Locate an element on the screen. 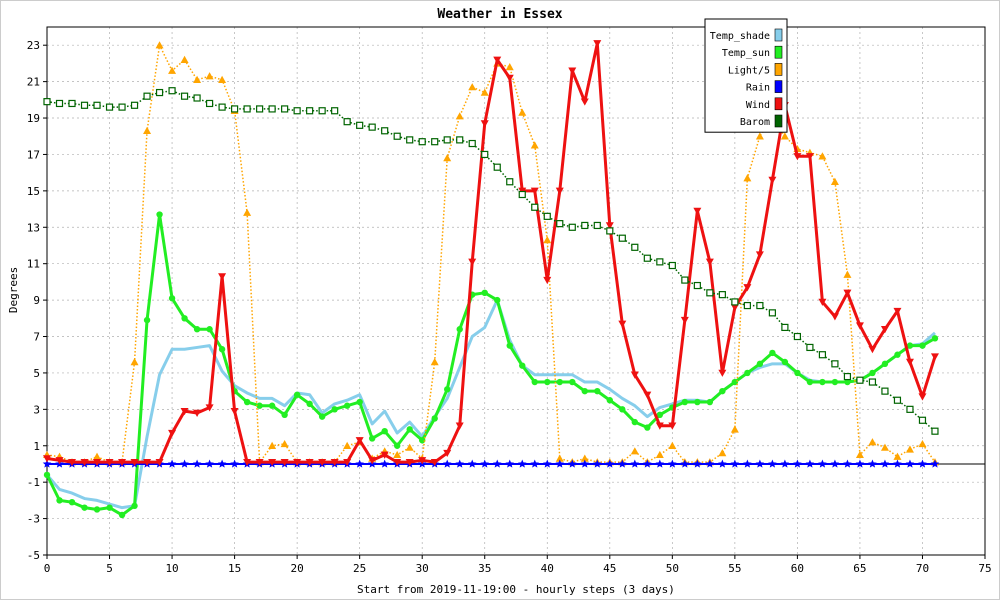 This screenshot has width=1000, height=600. legend: Temp_shade Temp_sun Light/5 Rain Wind Barom is located at coordinates (746, 75).